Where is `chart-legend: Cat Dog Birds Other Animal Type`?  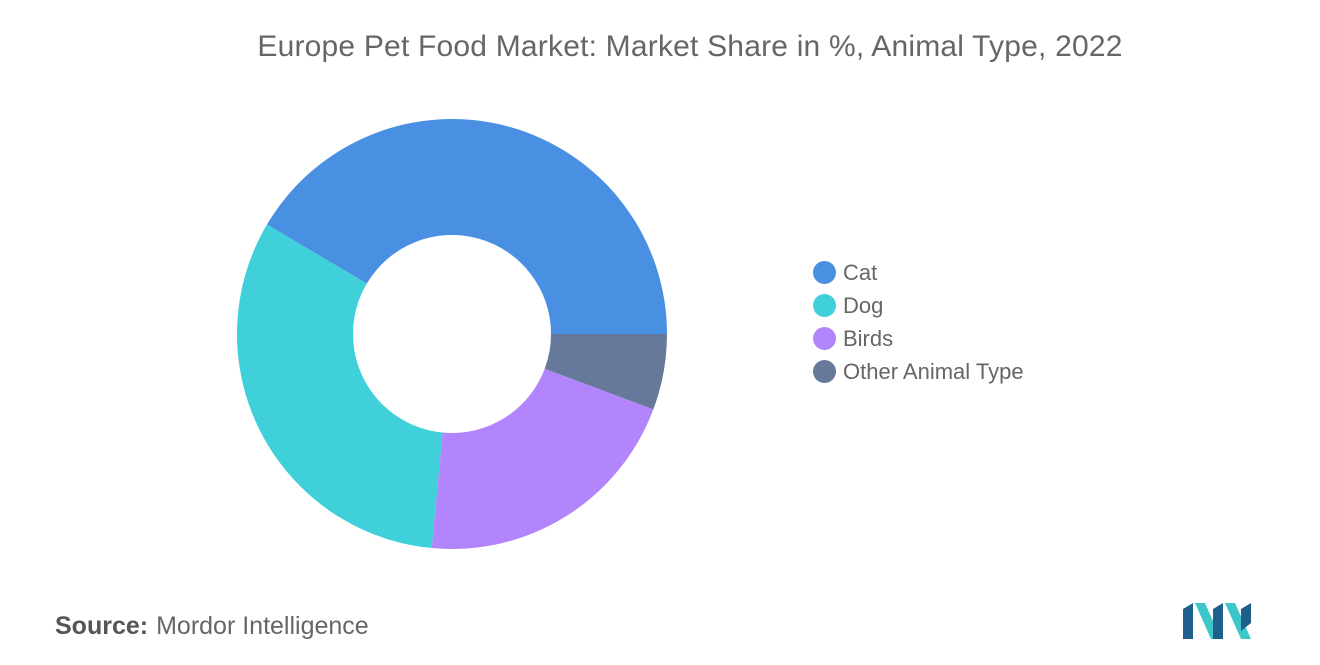 chart-legend: Cat Dog Birds Other Animal Type is located at coordinates (918, 322).